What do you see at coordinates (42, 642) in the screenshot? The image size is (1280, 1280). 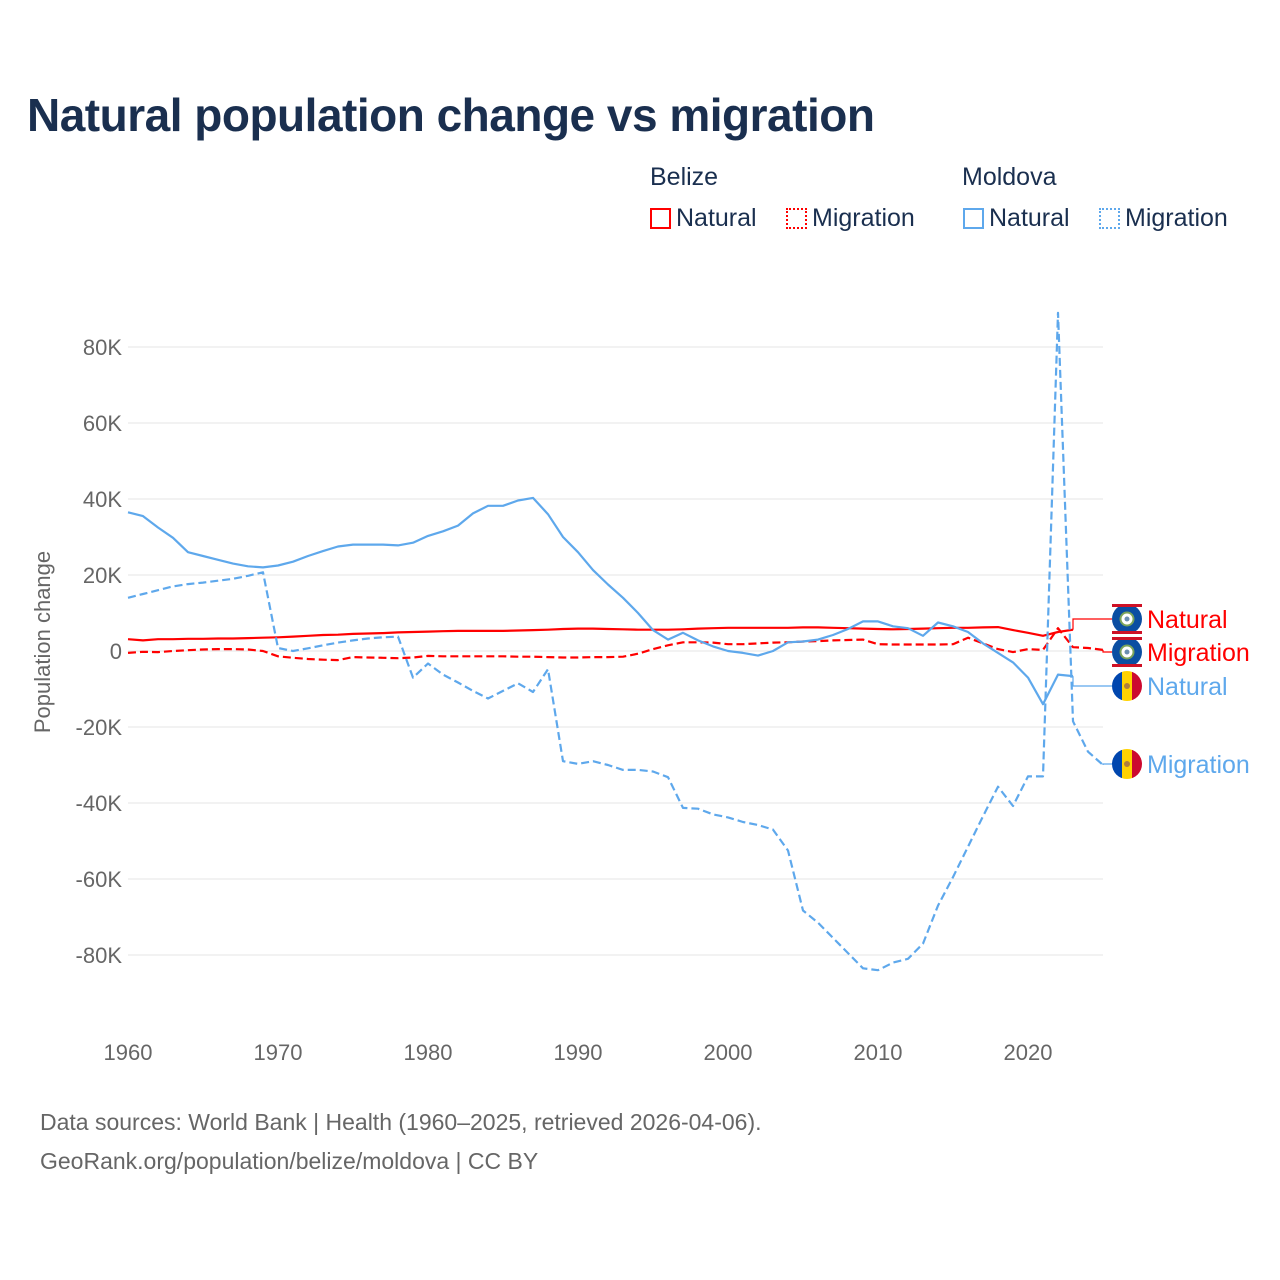 I see `y-axis-label: Population change` at bounding box center [42, 642].